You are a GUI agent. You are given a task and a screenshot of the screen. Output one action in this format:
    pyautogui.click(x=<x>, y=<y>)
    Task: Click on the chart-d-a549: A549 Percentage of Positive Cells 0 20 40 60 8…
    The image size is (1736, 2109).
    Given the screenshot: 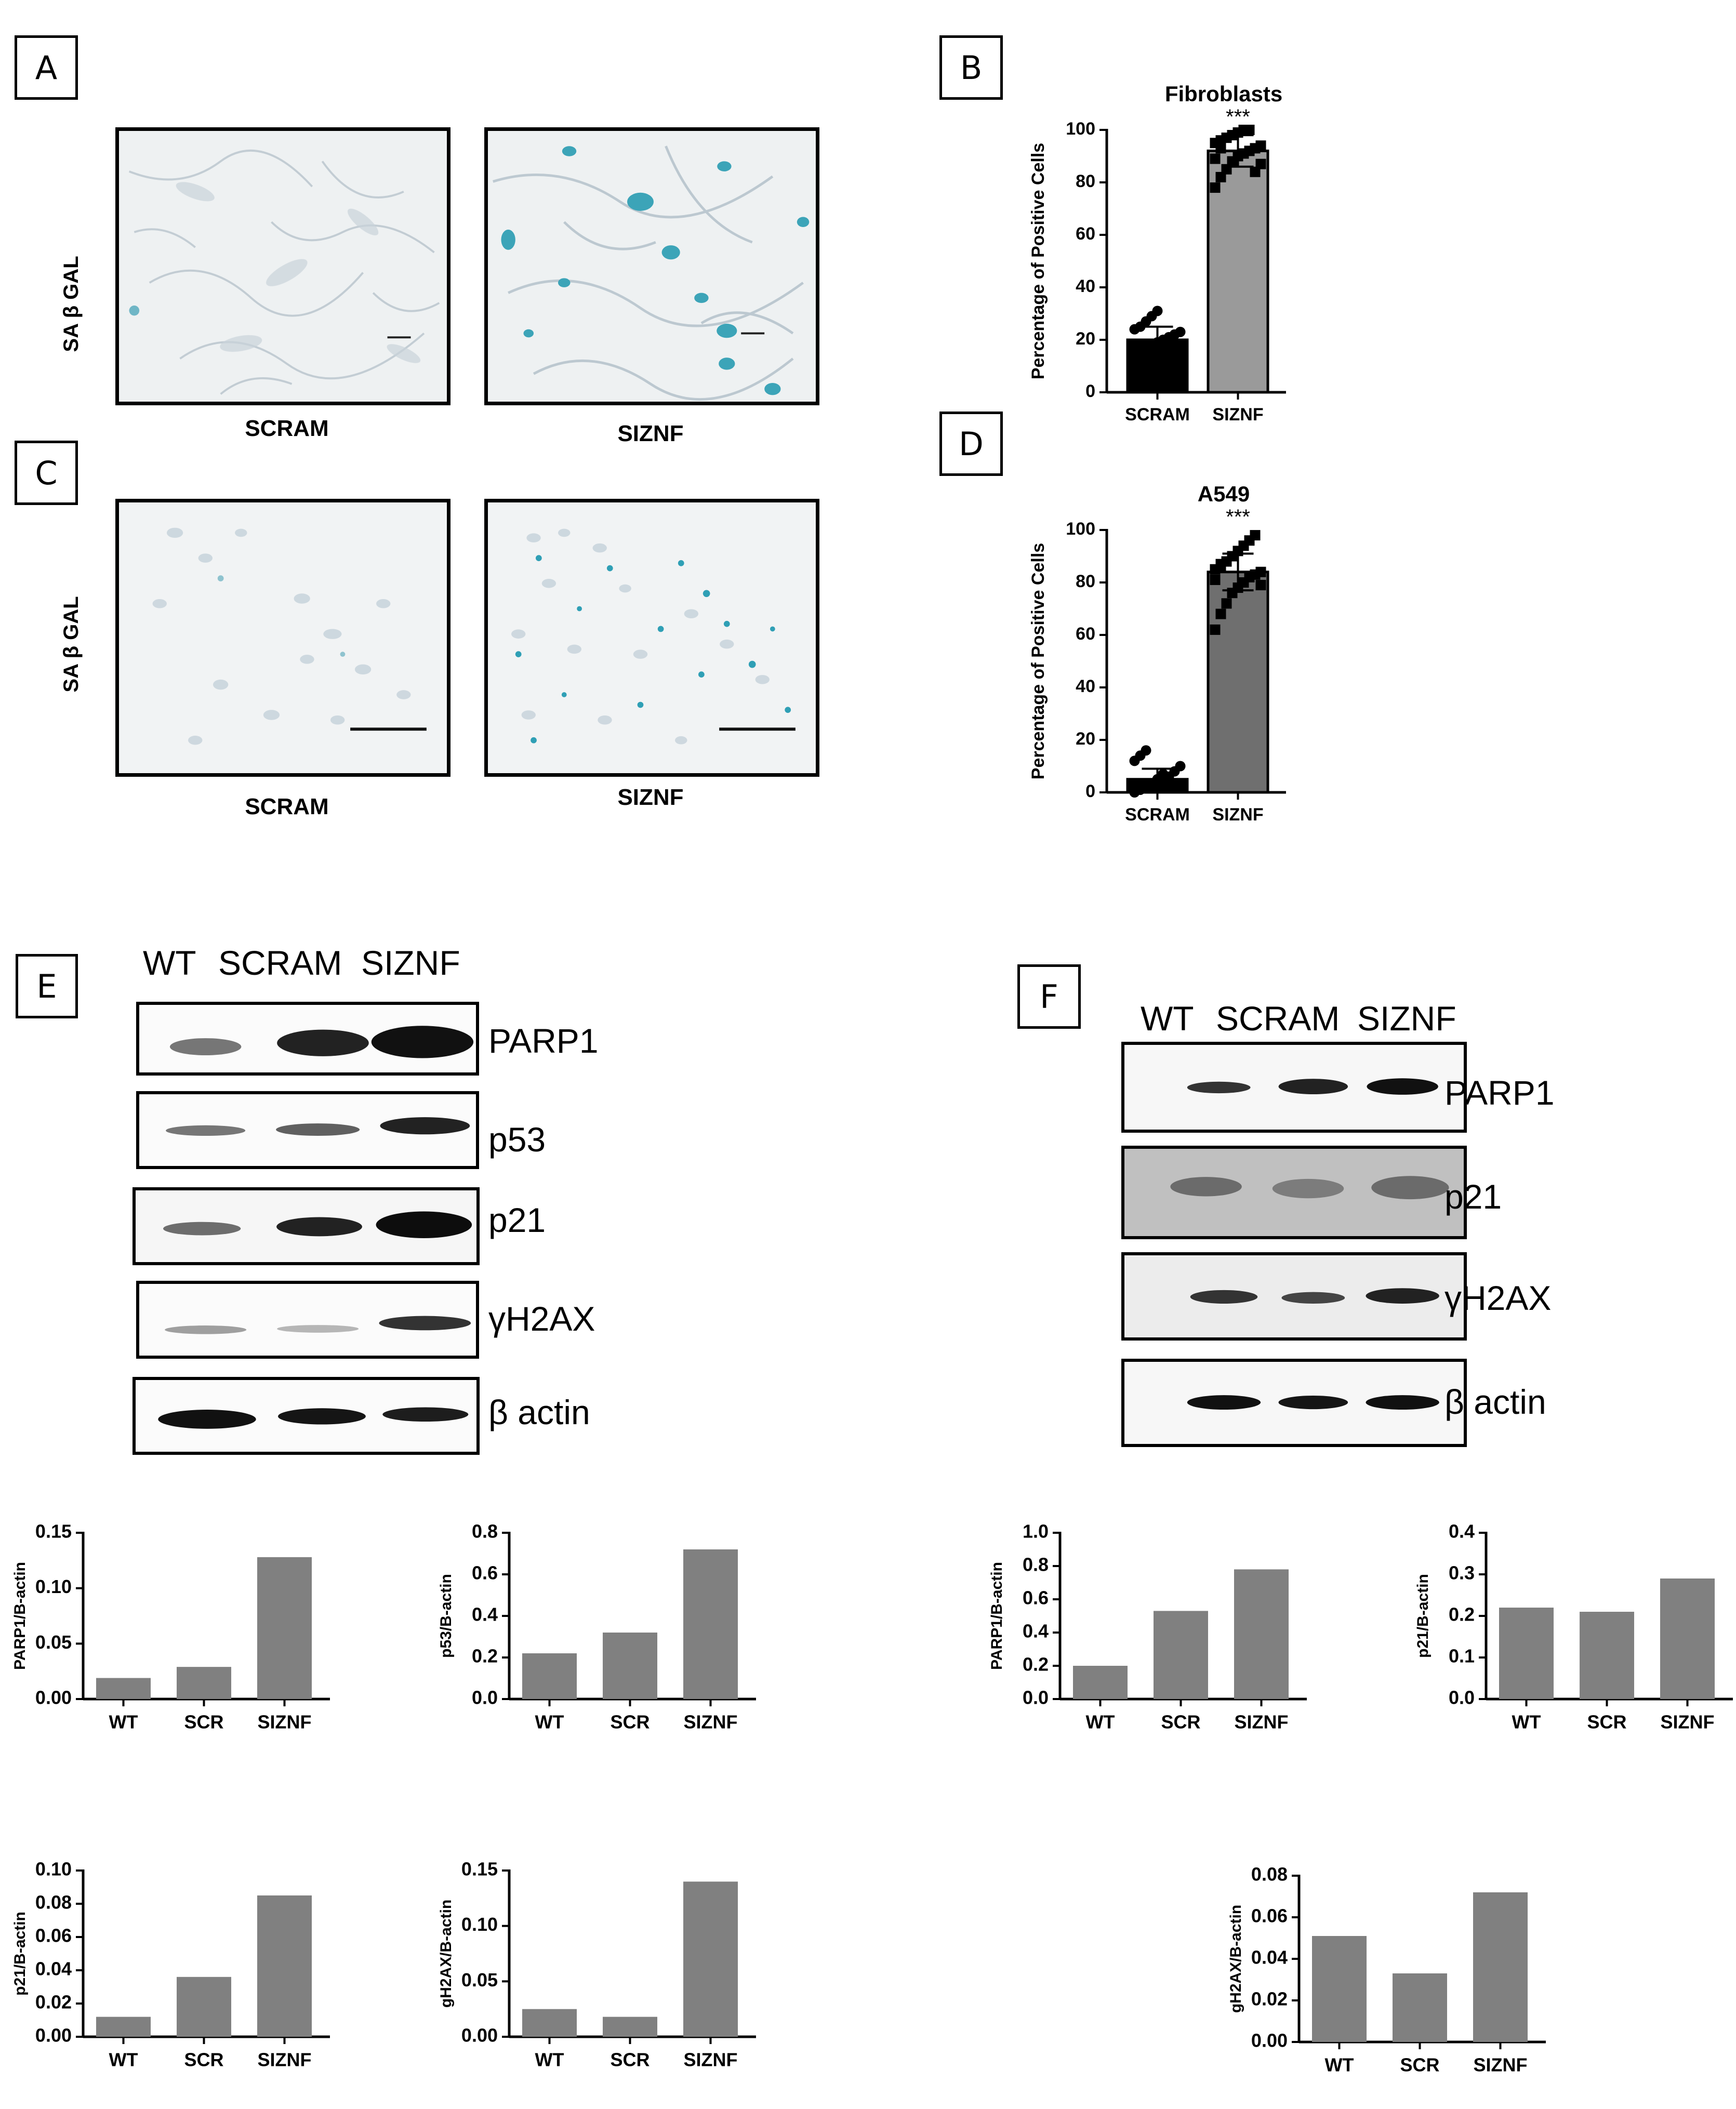 What is the action you would take?
    pyautogui.click(x=1157, y=653)
    